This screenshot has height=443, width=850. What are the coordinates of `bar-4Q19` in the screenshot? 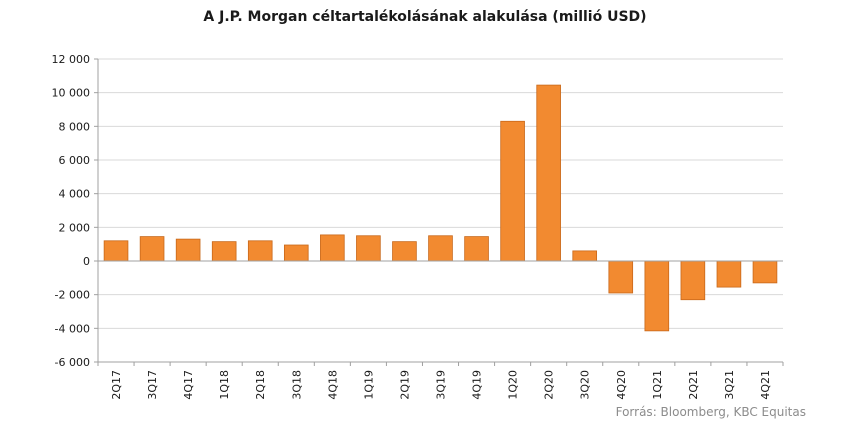 It's located at (476, 249).